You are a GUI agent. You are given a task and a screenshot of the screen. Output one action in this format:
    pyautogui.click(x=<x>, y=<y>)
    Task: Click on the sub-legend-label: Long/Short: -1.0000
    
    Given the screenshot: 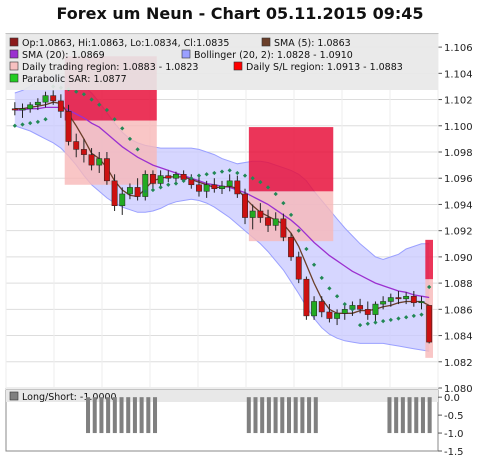 What is the action you would take?
    pyautogui.click(x=69, y=397)
    